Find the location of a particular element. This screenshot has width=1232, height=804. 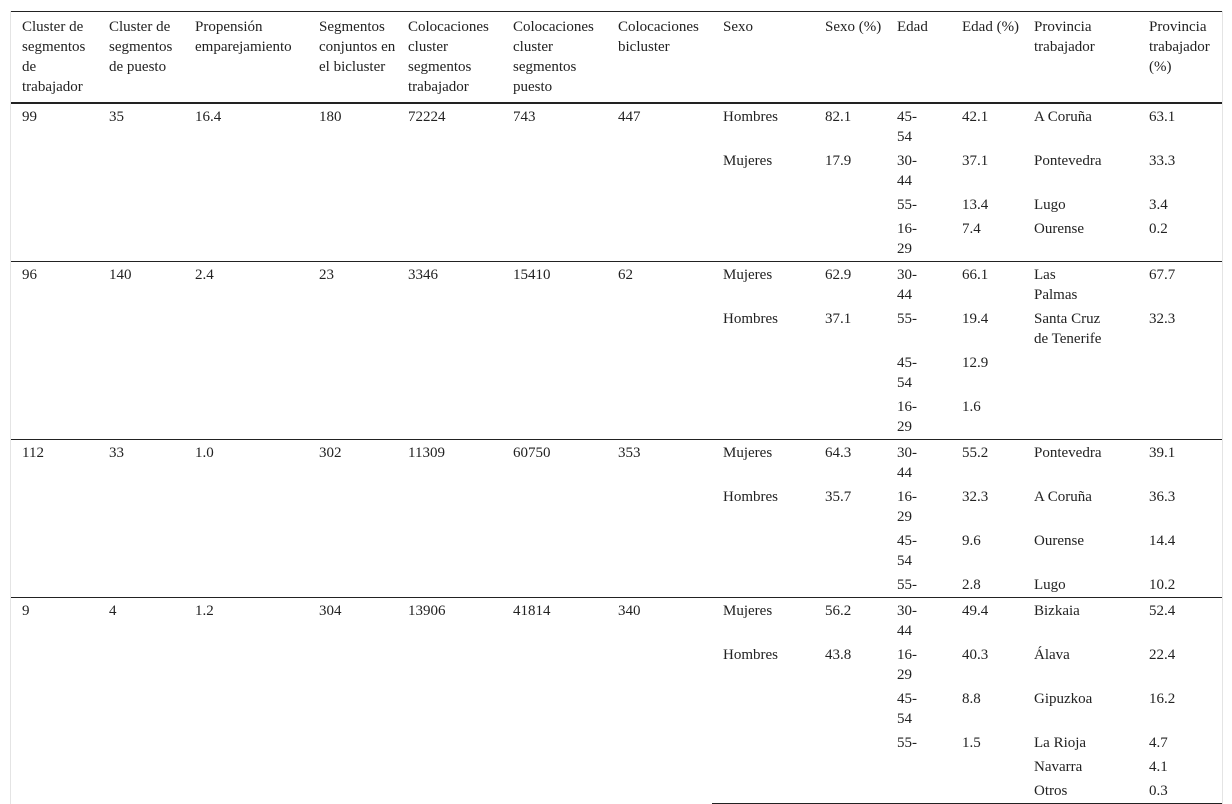

provincia: Lugo is located at coordinates (1050, 205).